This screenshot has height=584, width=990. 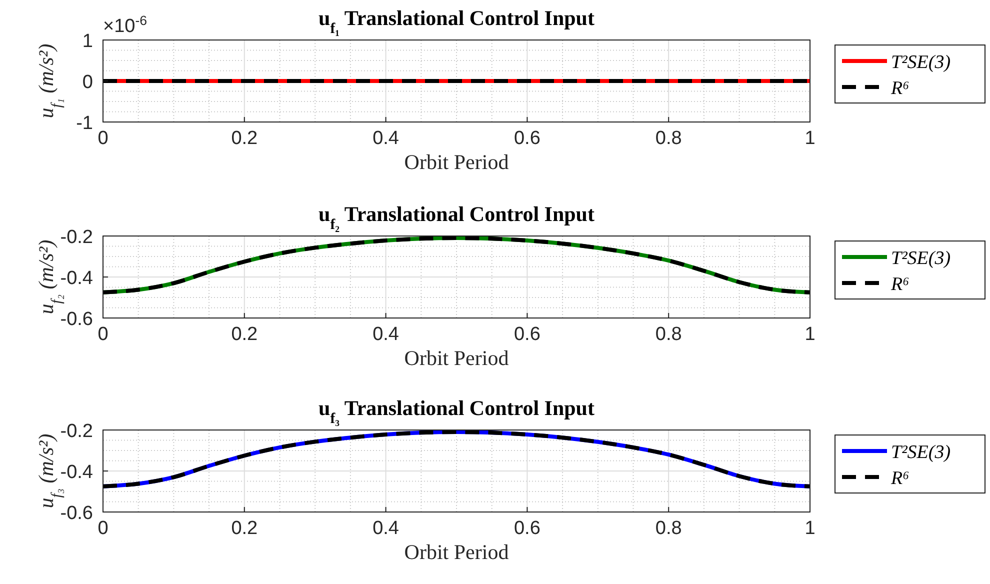 What do you see at coordinates (125, 24) in the screenshot?
I see `text: ×10$^{-6}$` at bounding box center [125, 24].